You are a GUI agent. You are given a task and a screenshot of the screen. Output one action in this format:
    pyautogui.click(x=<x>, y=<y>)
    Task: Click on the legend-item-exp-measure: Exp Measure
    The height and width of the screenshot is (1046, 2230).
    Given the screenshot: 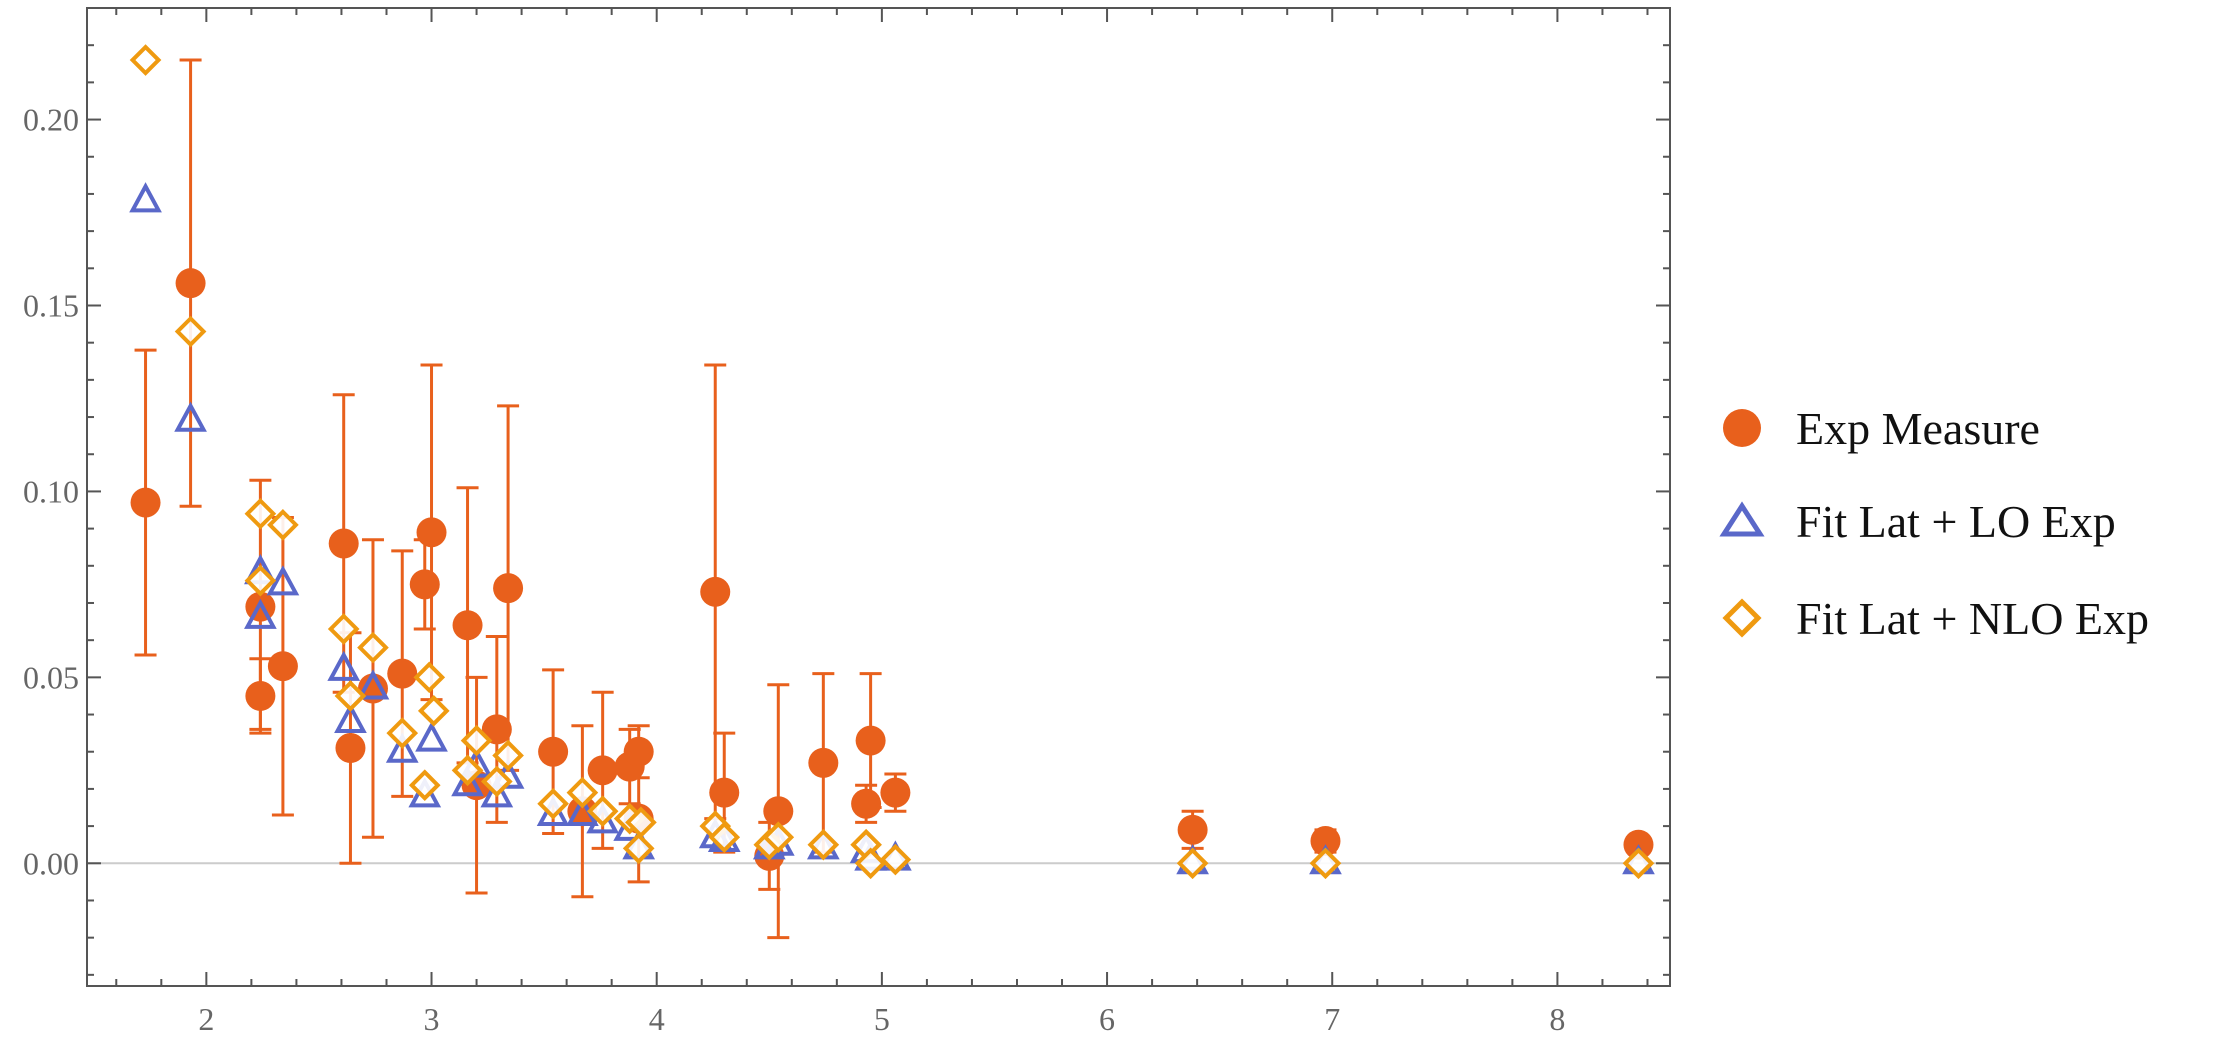 What is the action you would take?
    pyautogui.click(x=1881, y=428)
    